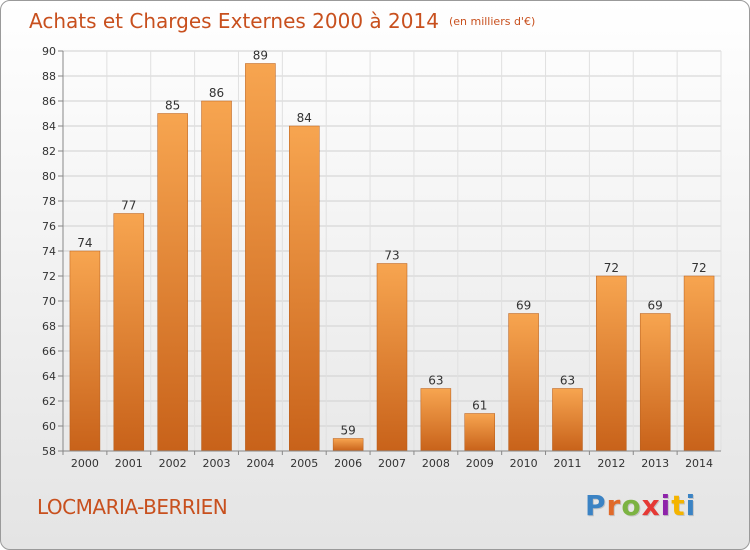 This screenshot has width=750, height=550. What do you see at coordinates (85, 463) in the screenshot?
I see `x-tick-label: 2000` at bounding box center [85, 463].